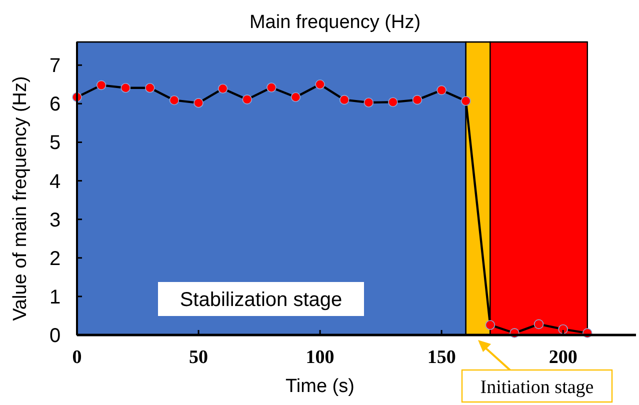  I want to click on y-tick-label: 7, so click(55, 66).